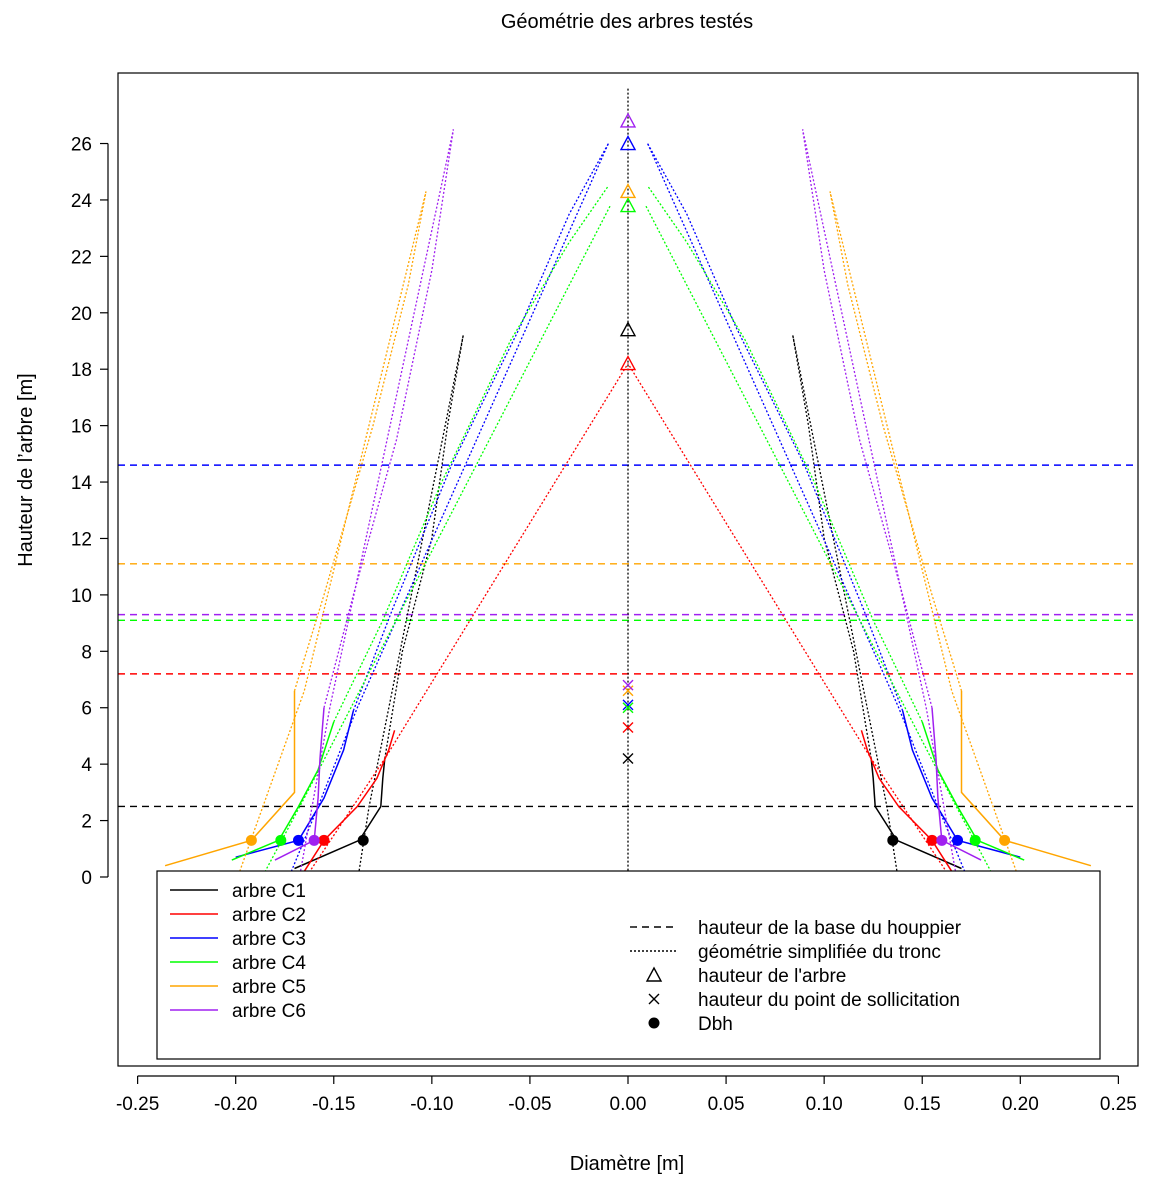 The image size is (1149, 1179). Describe the element at coordinates (654, 1023) in the screenshot. I see `legend-dot-icon` at that location.